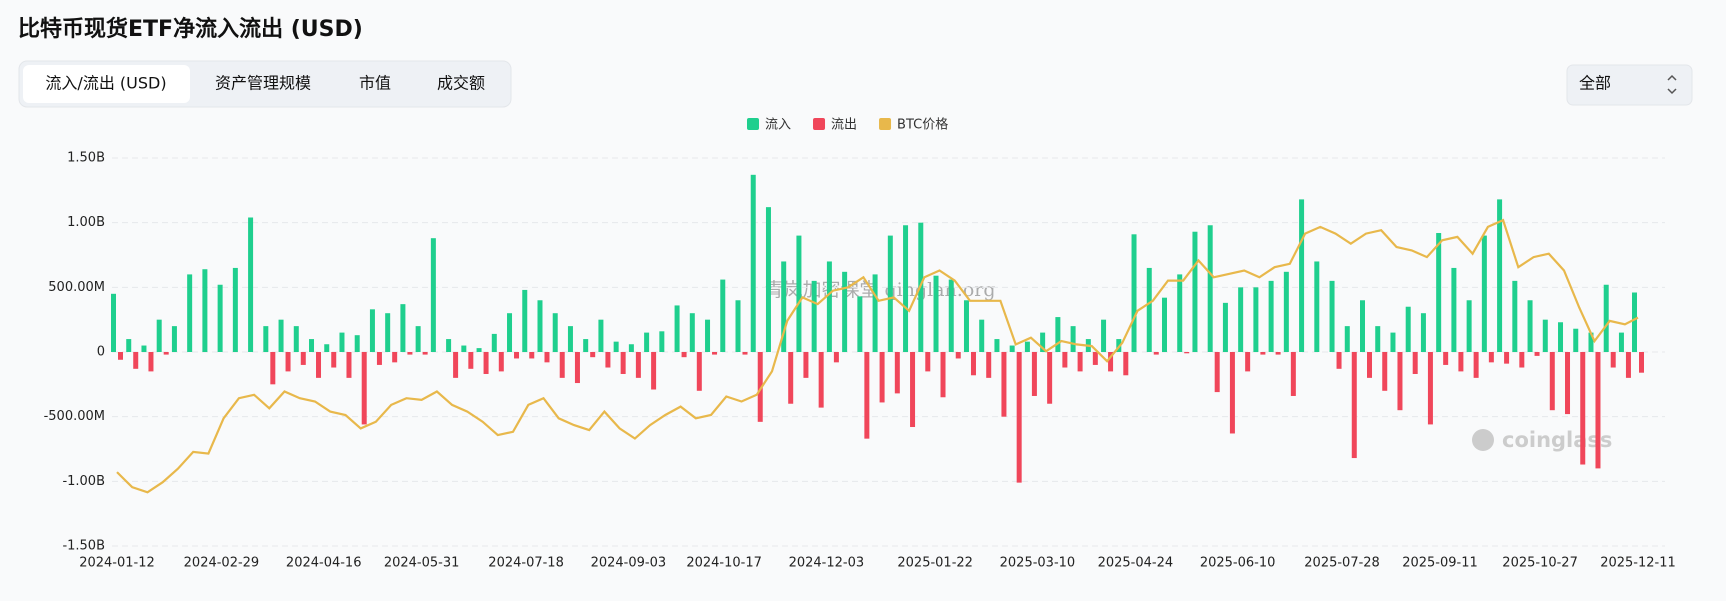 Image resolution: width=1726 pixels, height=601 pixels. What do you see at coordinates (101, 352) in the screenshot?
I see `y-tick-label: 0` at bounding box center [101, 352].